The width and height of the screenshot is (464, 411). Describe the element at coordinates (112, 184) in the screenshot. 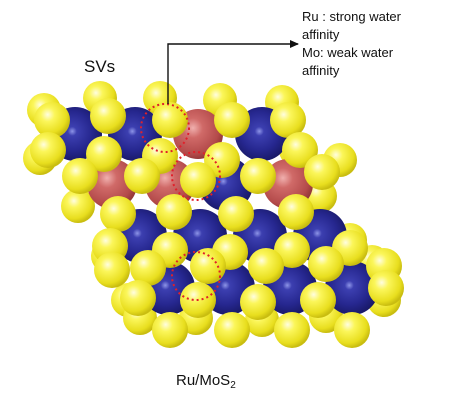

I see `ruthenium-atom` at that location.